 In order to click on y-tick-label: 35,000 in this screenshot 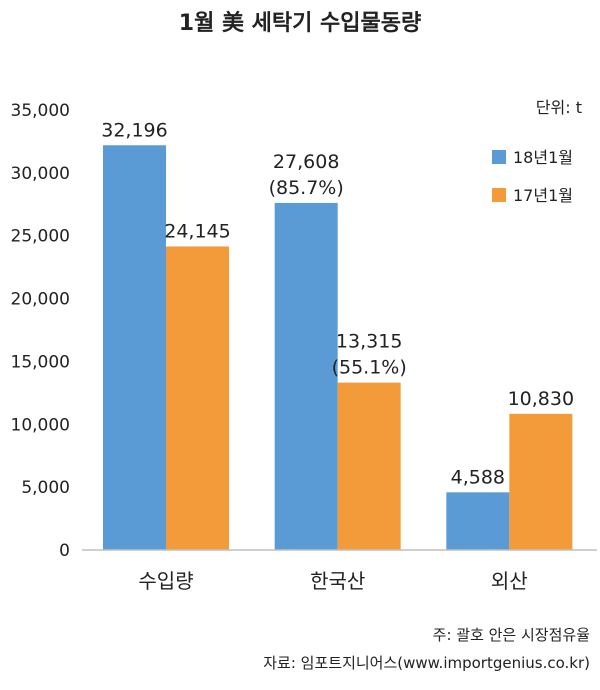, I will do `click(40, 111)`.